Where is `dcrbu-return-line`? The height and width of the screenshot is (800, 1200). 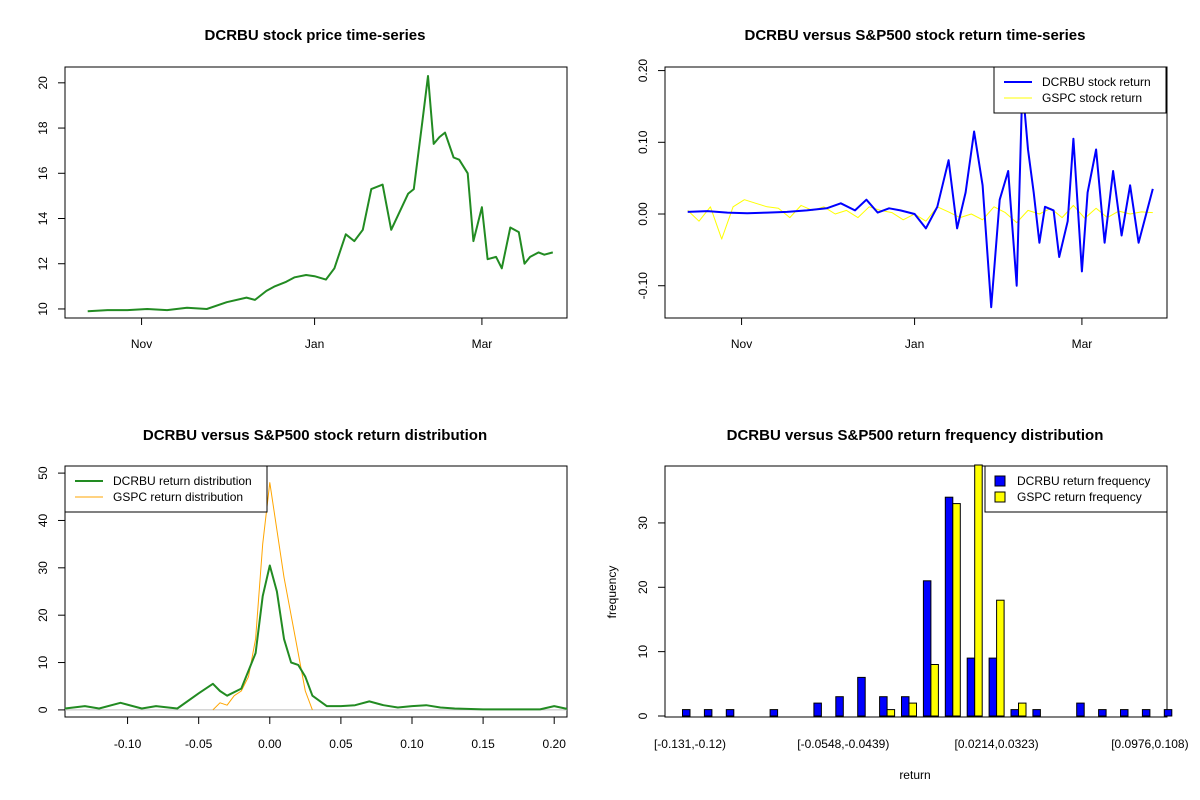 dcrbu-return-line is located at coordinates (920, 196).